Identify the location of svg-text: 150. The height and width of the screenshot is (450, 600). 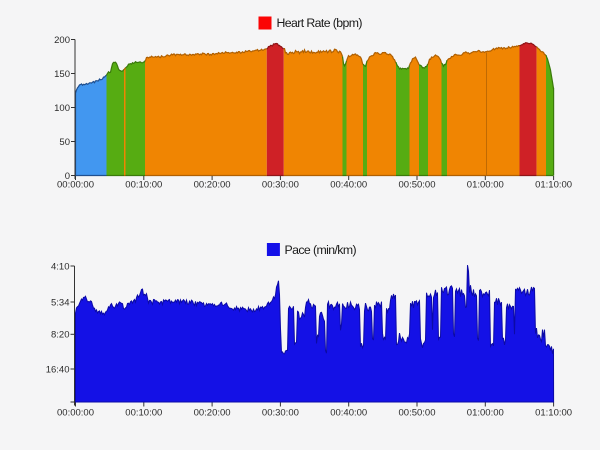
(62, 74).